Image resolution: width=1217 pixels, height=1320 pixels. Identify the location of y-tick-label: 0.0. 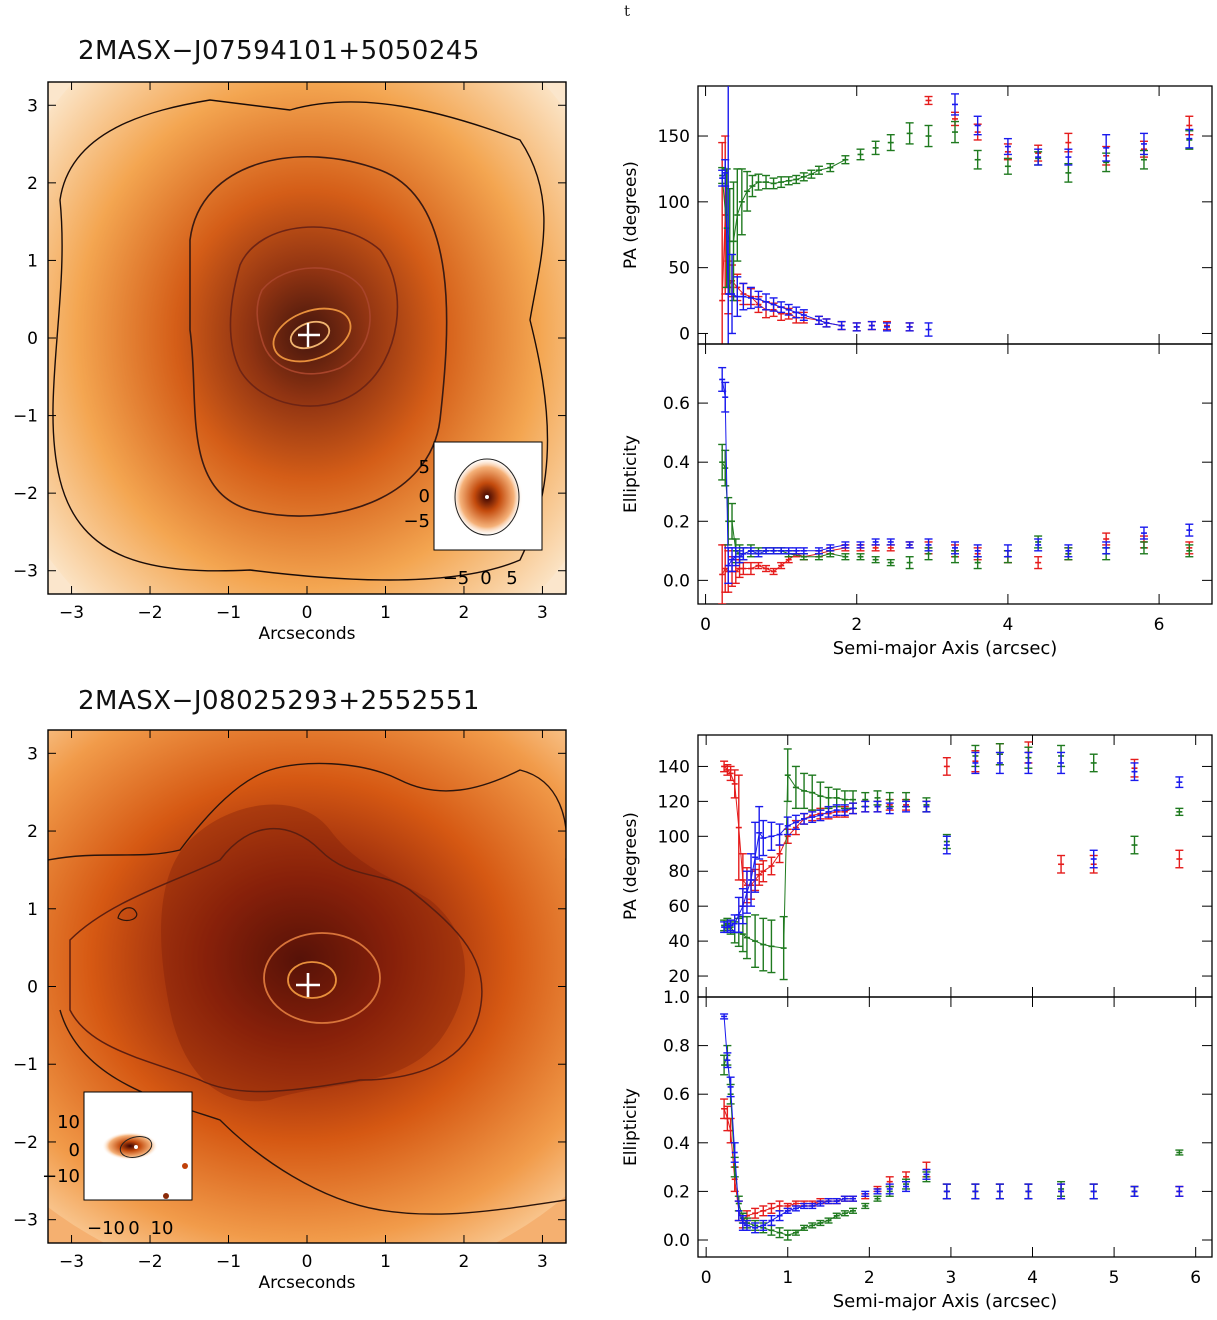
(676, 1241).